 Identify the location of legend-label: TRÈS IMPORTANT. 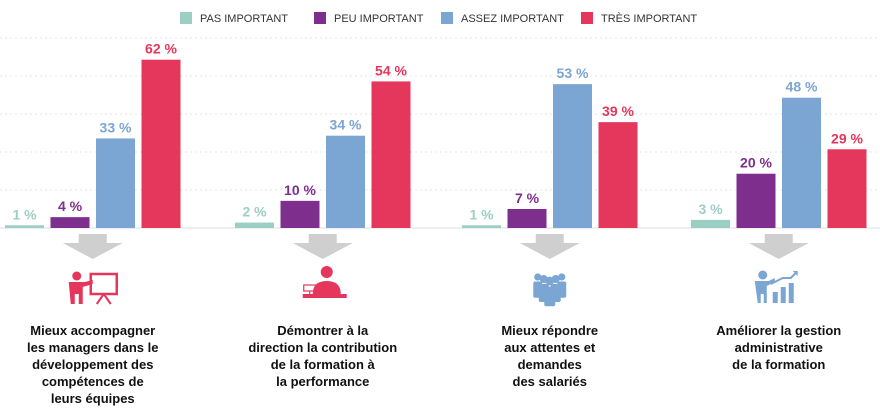
(649, 18).